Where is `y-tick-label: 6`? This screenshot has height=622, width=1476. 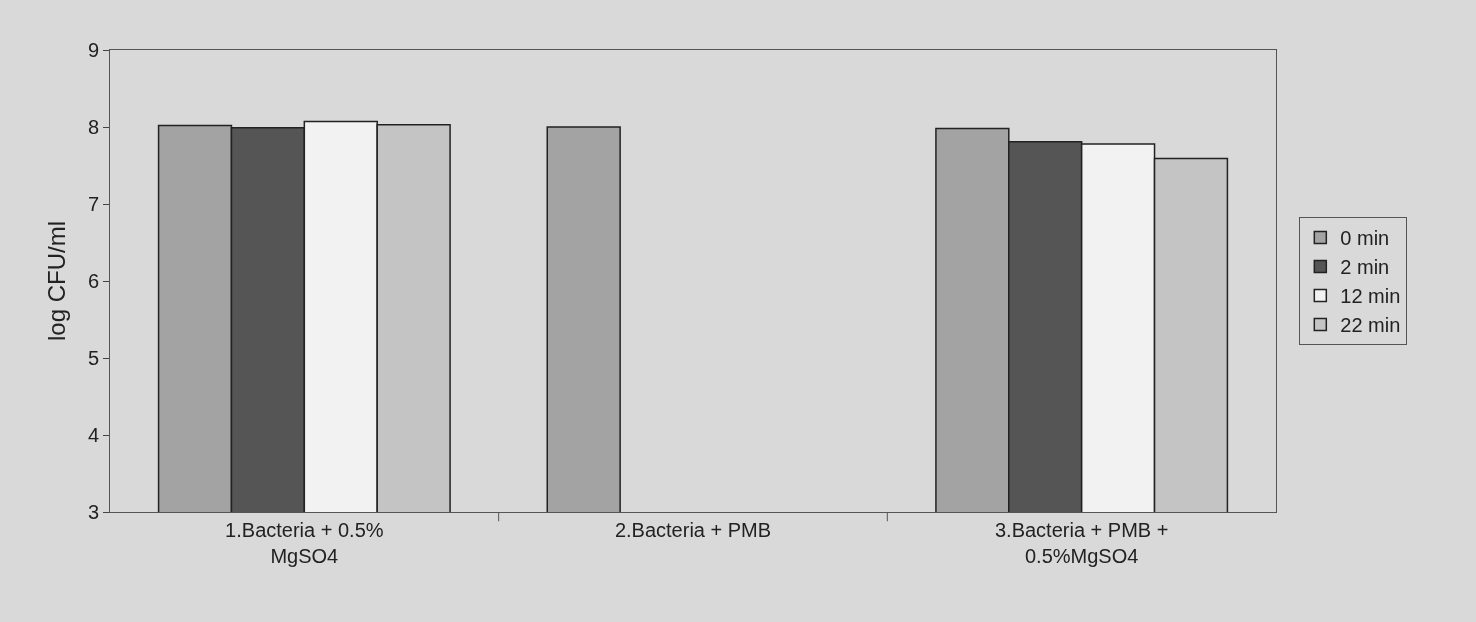
y-tick-label: 6 is located at coordinates (93, 281).